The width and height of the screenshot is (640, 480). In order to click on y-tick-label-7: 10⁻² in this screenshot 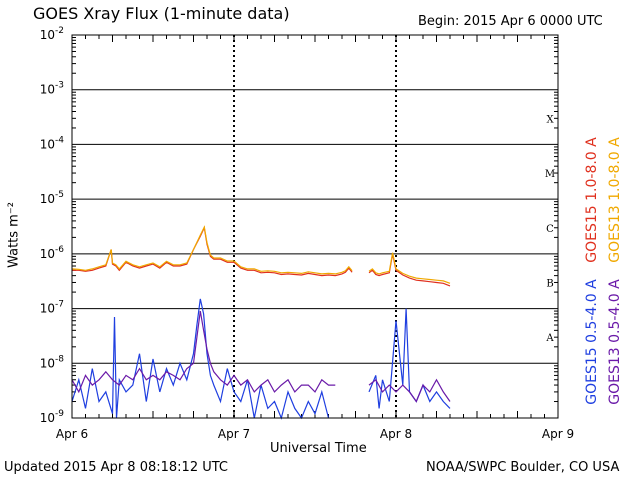, I will do `click(52, 34)`.